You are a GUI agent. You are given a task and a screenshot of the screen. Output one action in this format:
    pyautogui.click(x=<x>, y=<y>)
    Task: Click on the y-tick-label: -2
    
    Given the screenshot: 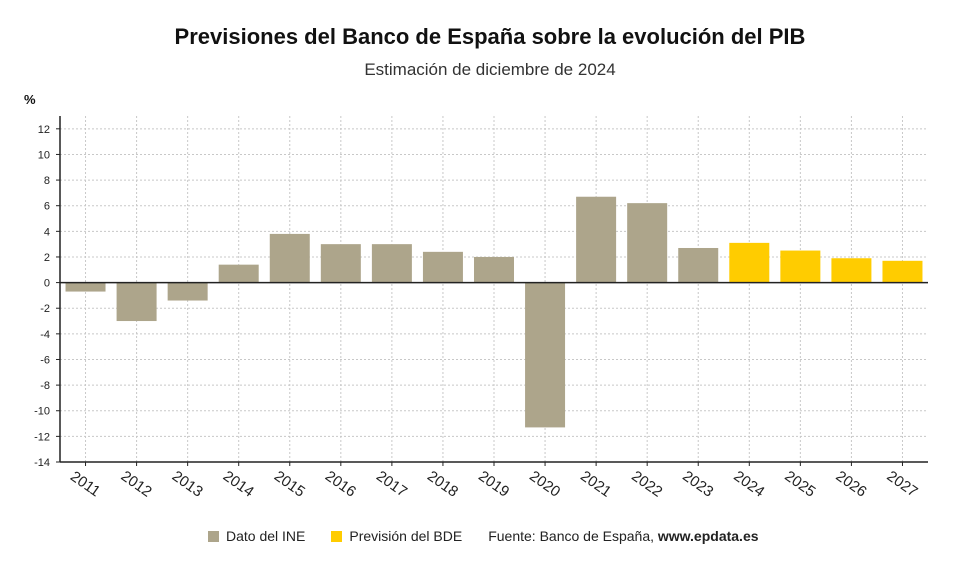 What is the action you would take?
    pyautogui.click(x=45, y=309)
    